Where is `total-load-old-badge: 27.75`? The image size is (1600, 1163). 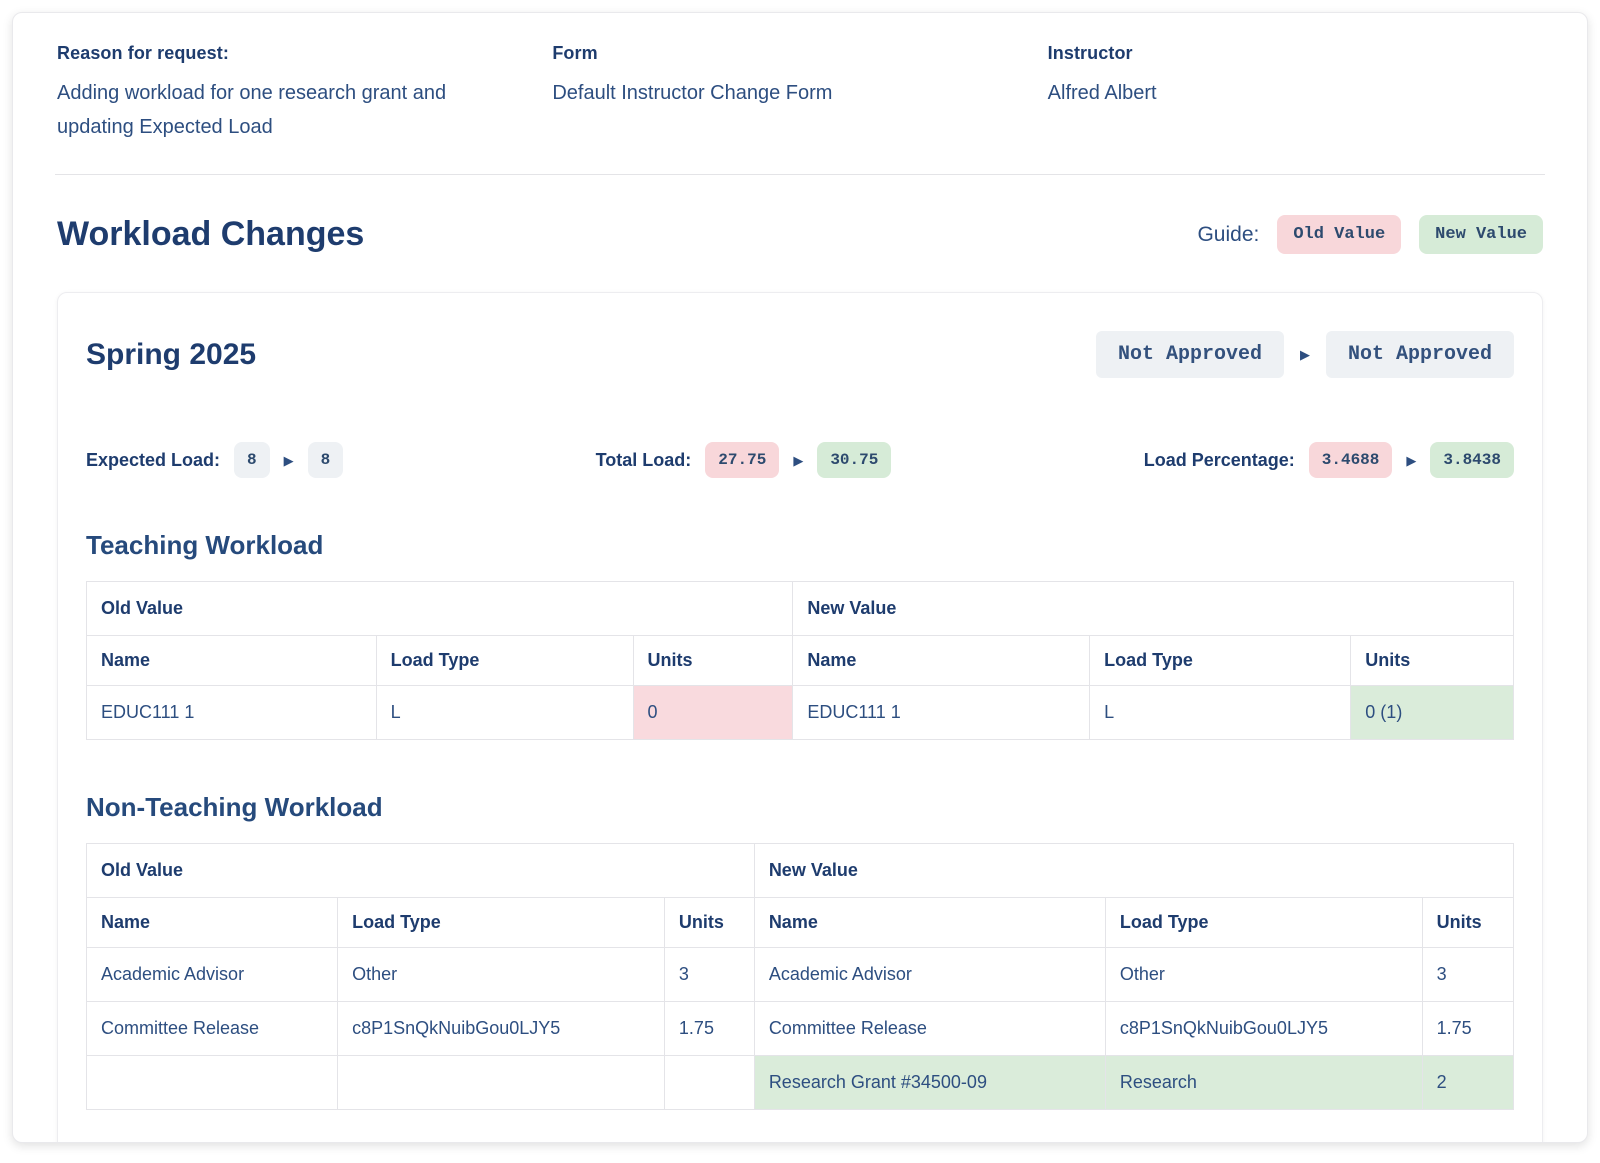 total-load-old-badge: 27.75 is located at coordinates (742, 460).